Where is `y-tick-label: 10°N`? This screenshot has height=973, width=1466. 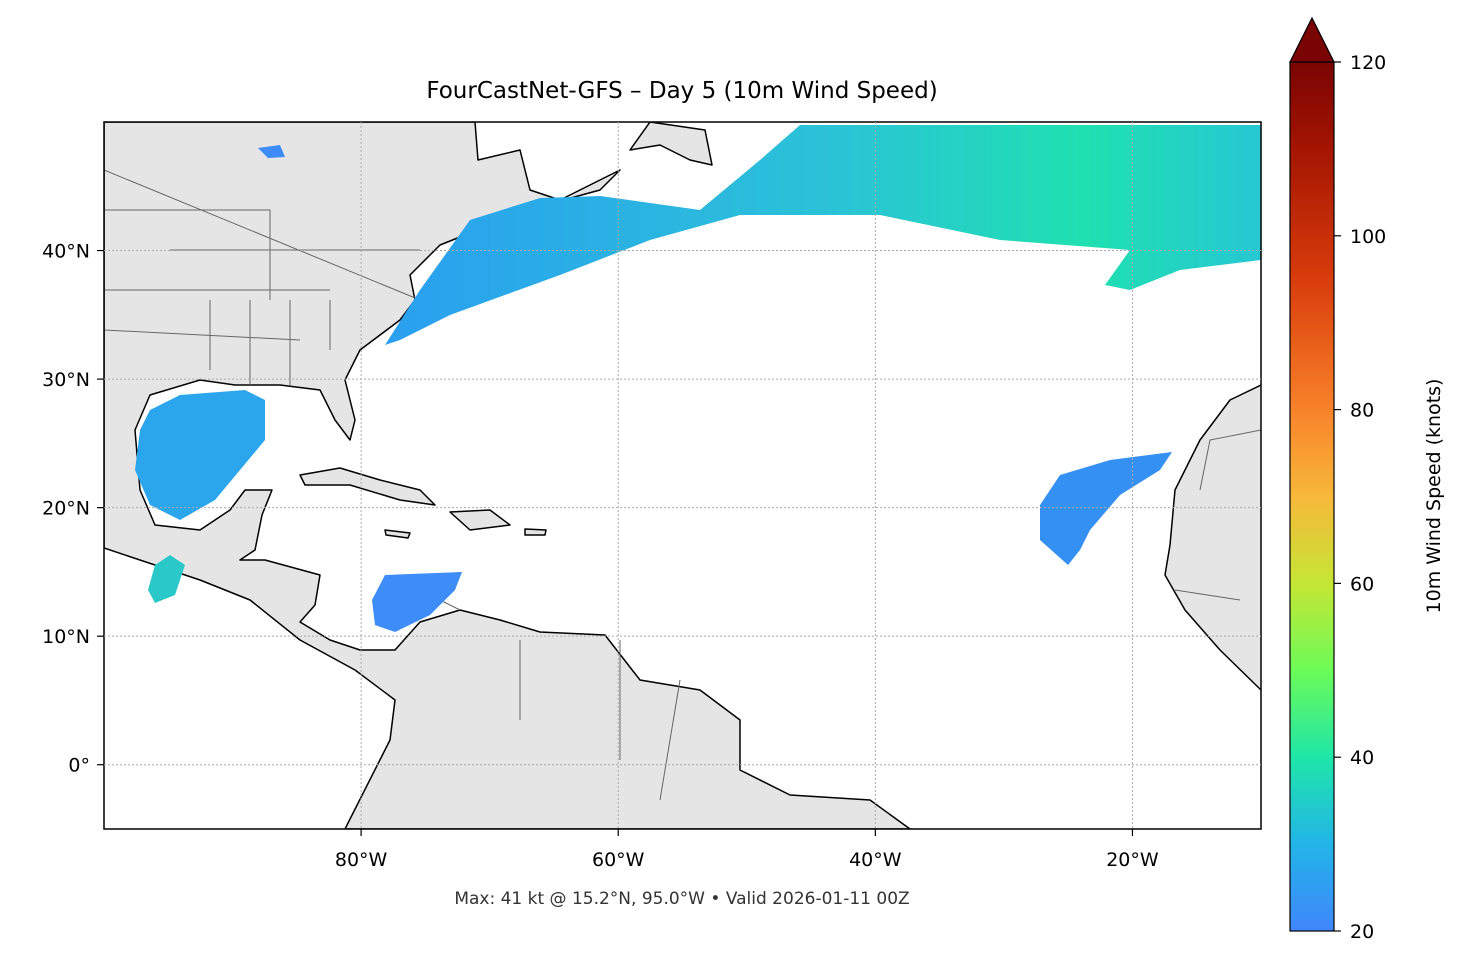 y-tick-label: 10°N is located at coordinates (66, 637).